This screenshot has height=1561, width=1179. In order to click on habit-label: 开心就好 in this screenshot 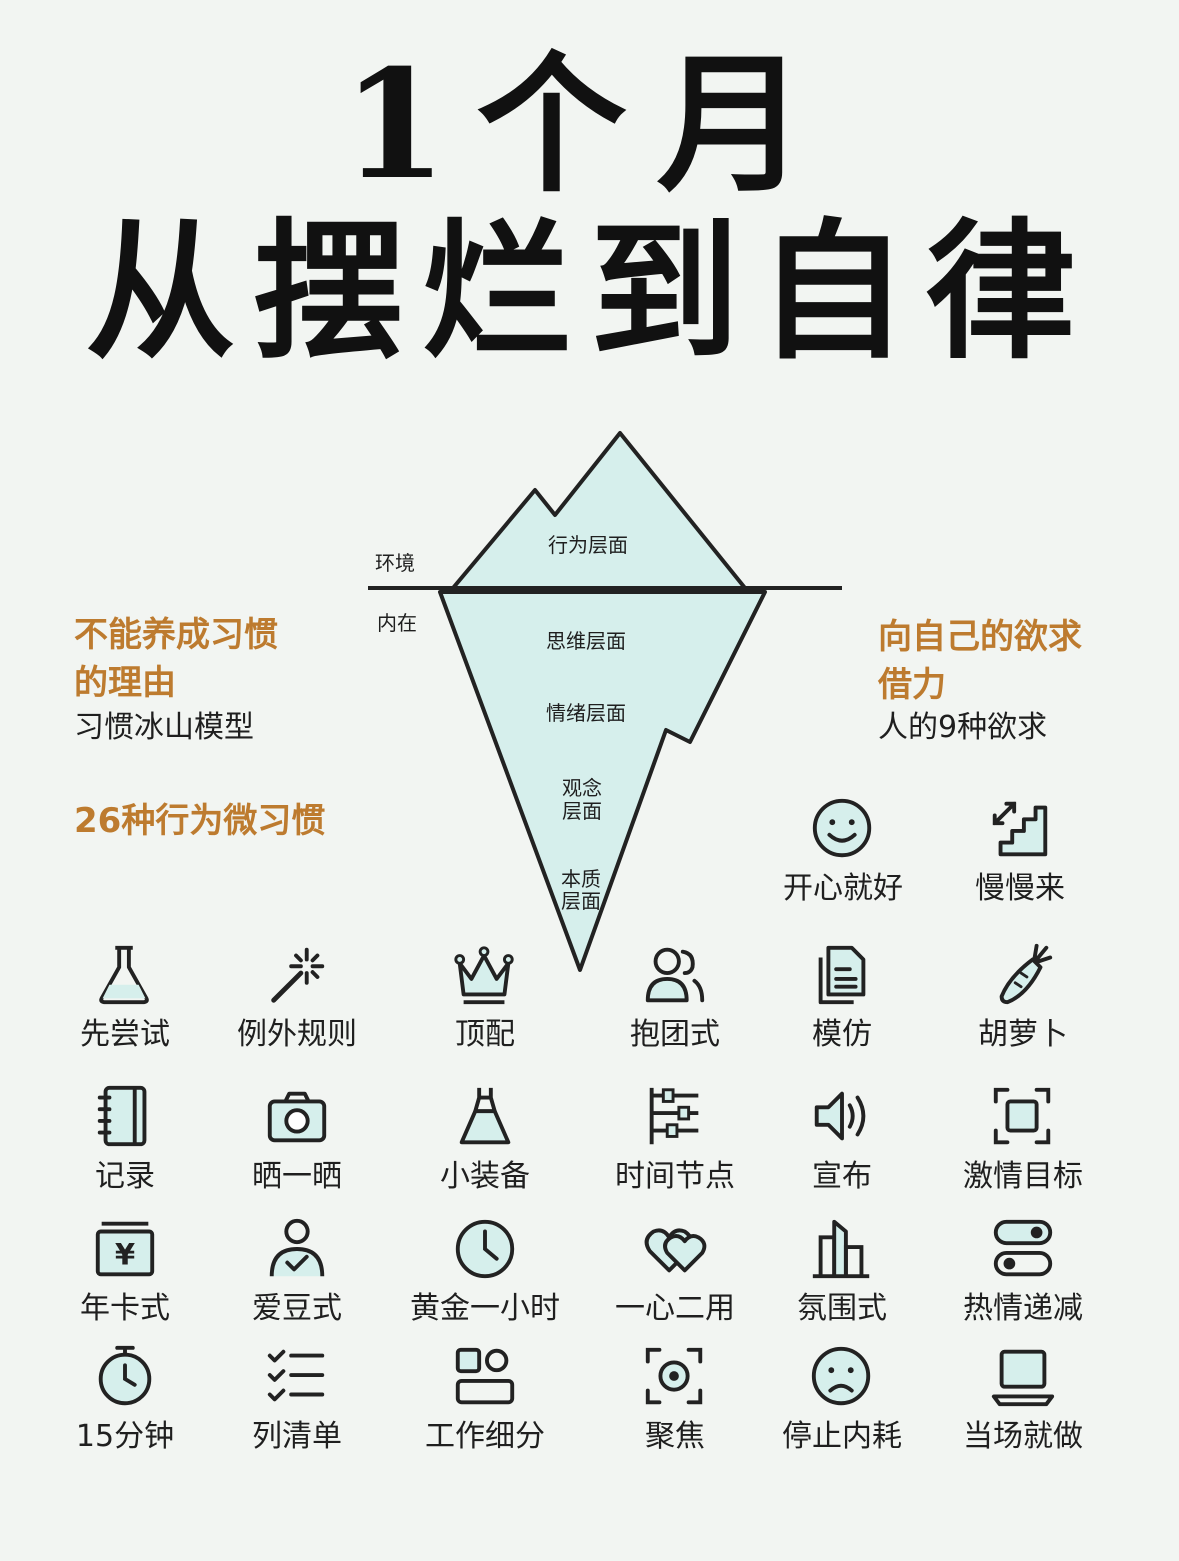, I will do `click(843, 888)`.